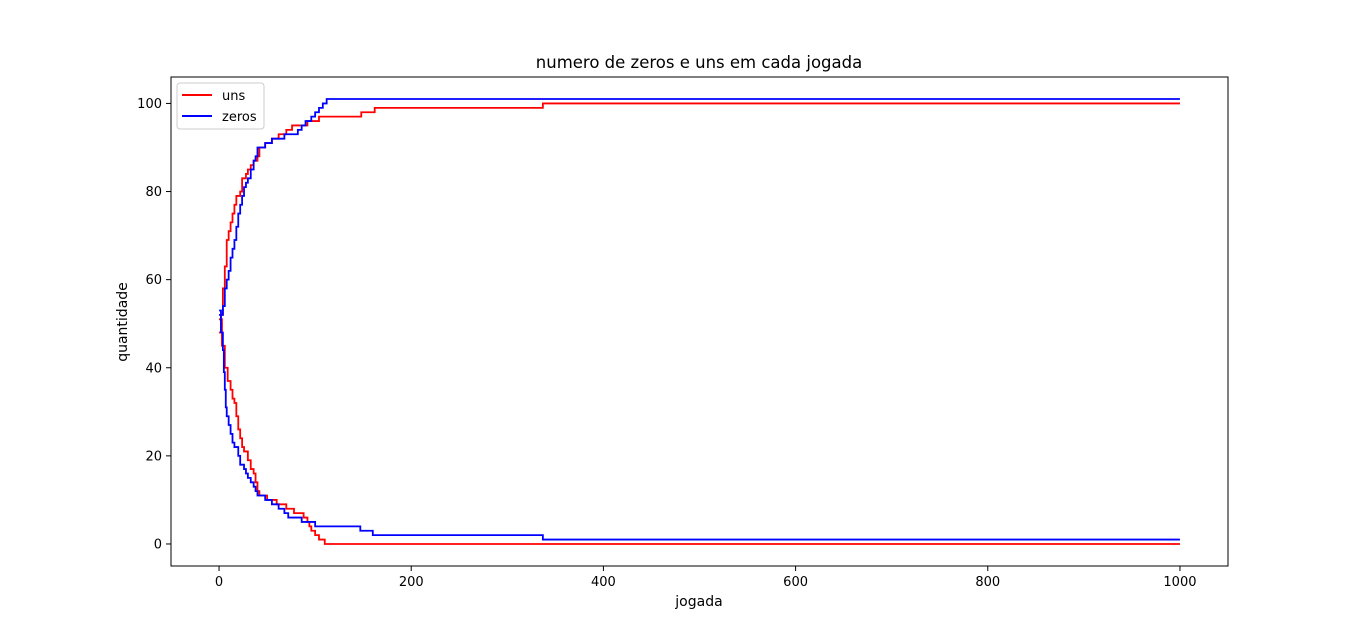 The height and width of the screenshot is (636, 1364). What do you see at coordinates (123, 322) in the screenshot?
I see `y-axis-label: quantidade` at bounding box center [123, 322].